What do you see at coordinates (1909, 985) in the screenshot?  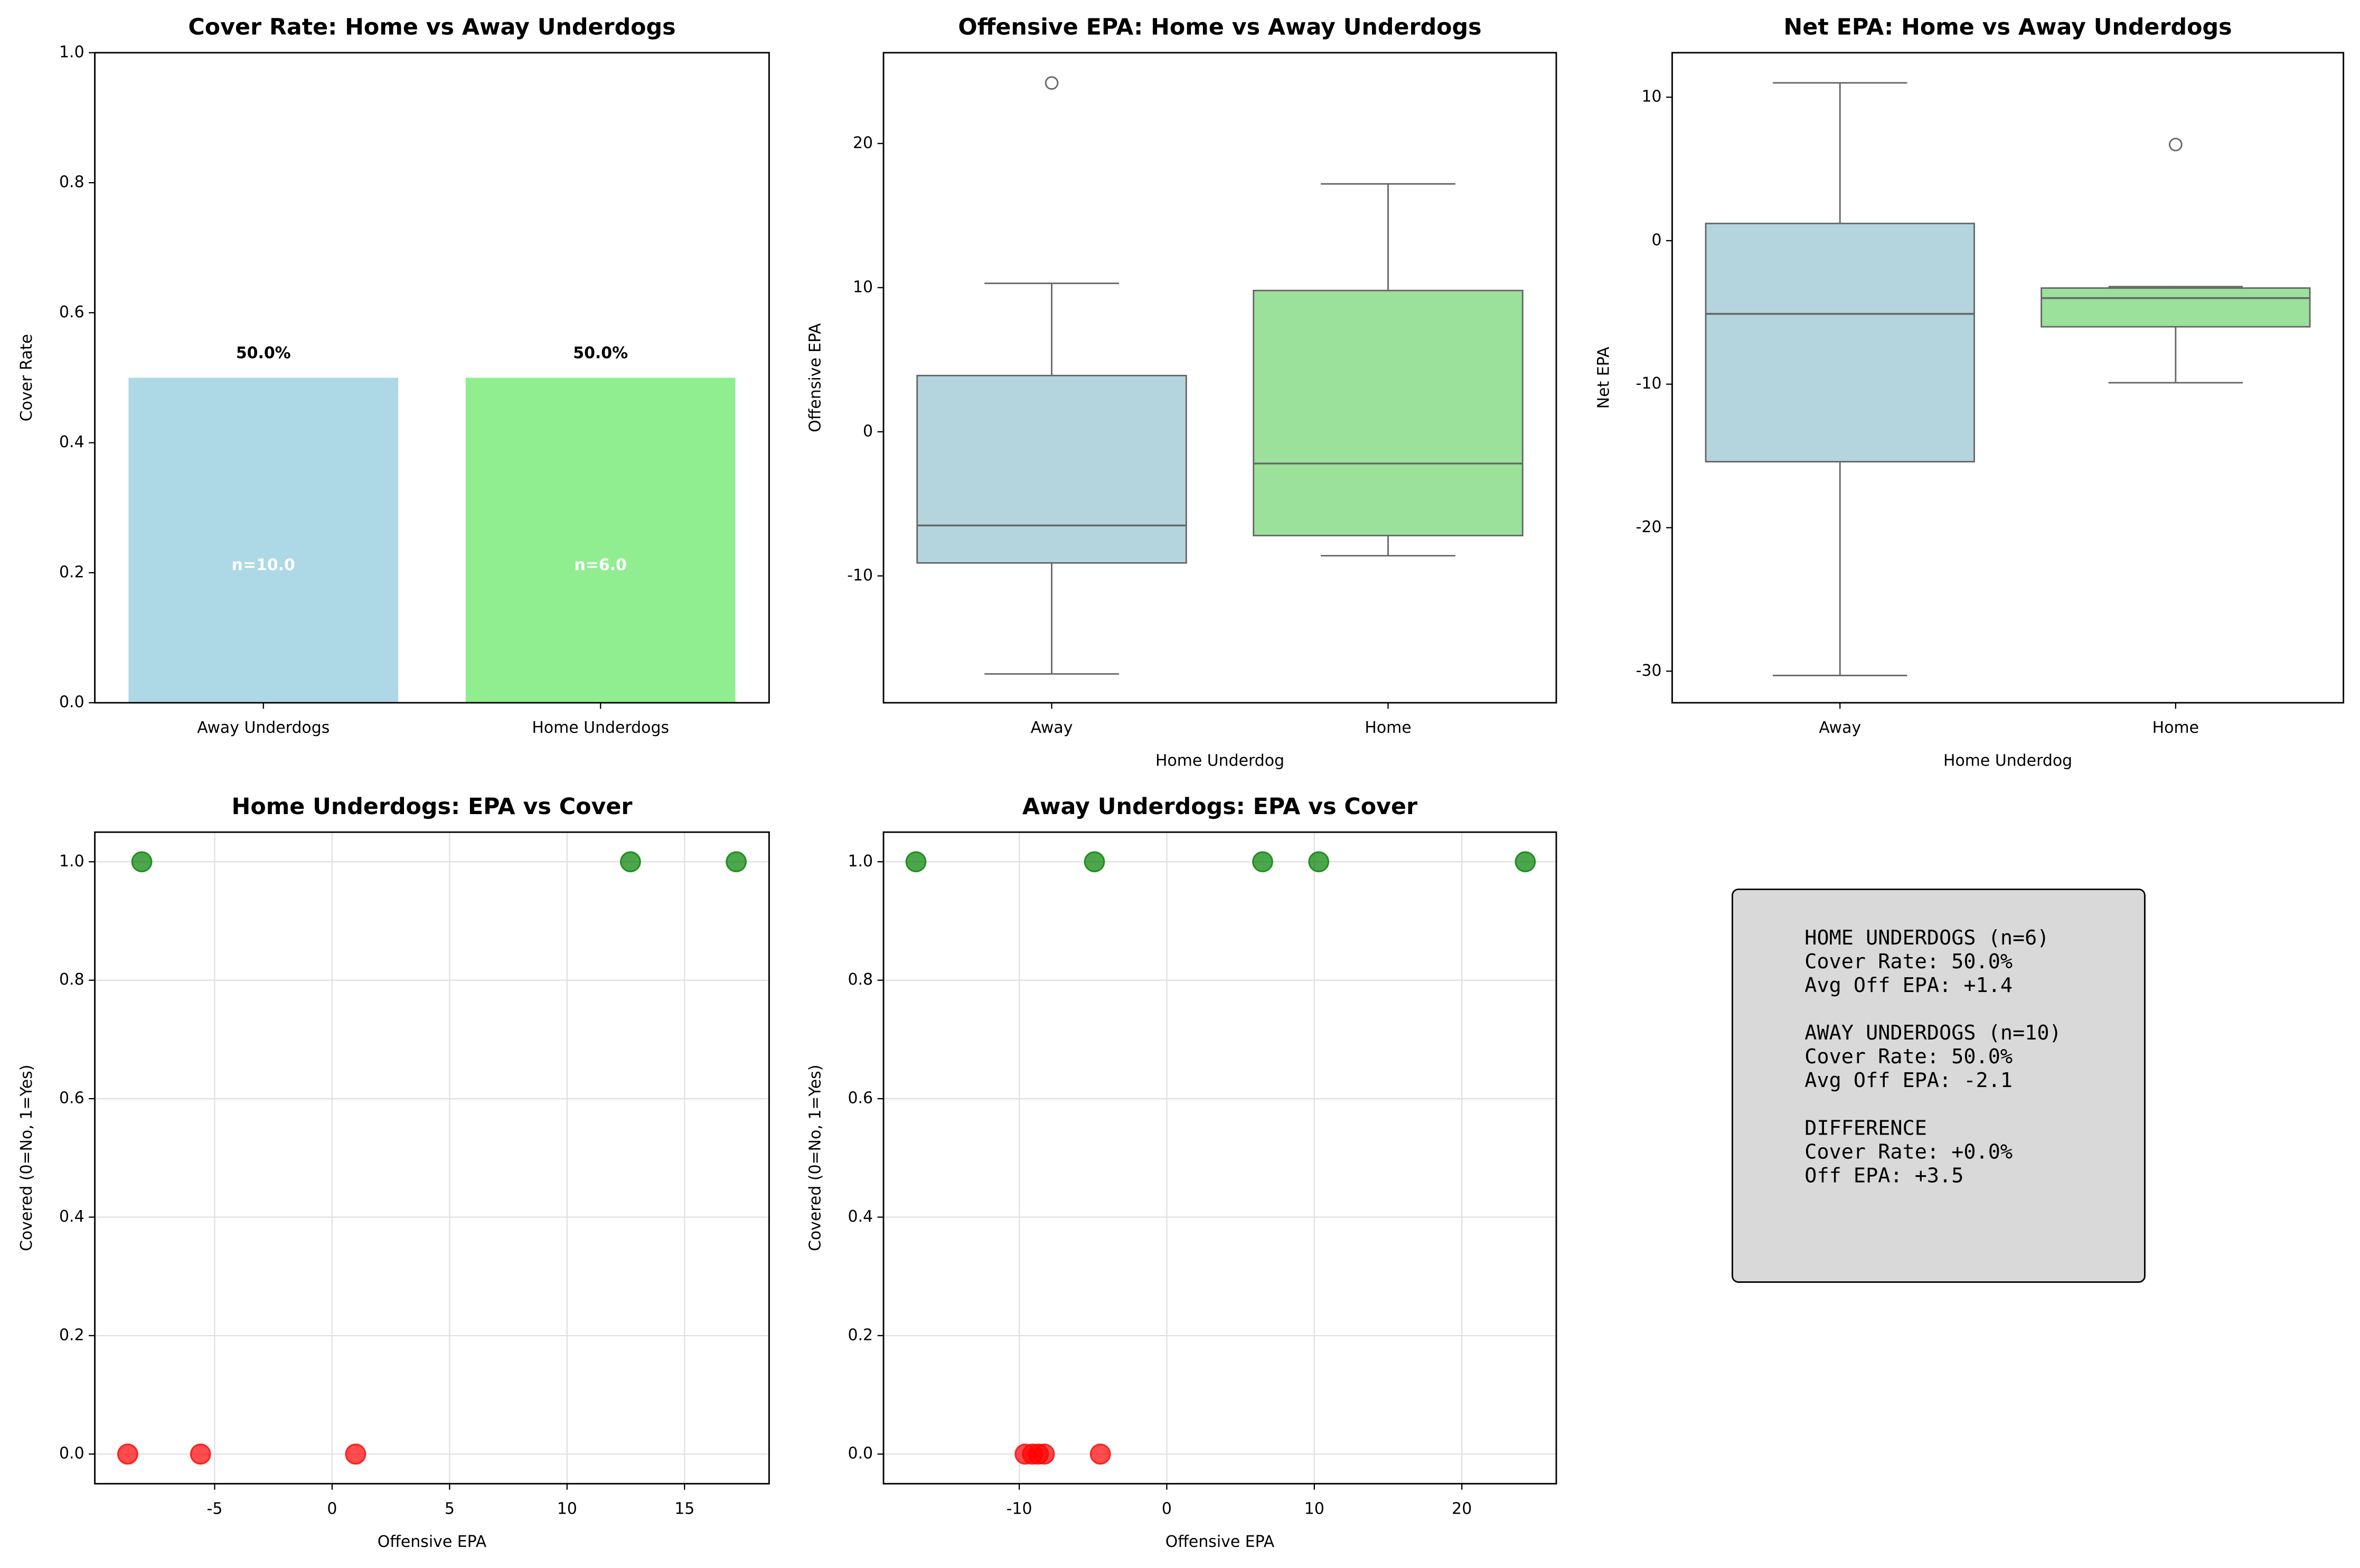 I see `panel-line: Avg Off EPA: +1.4` at bounding box center [1909, 985].